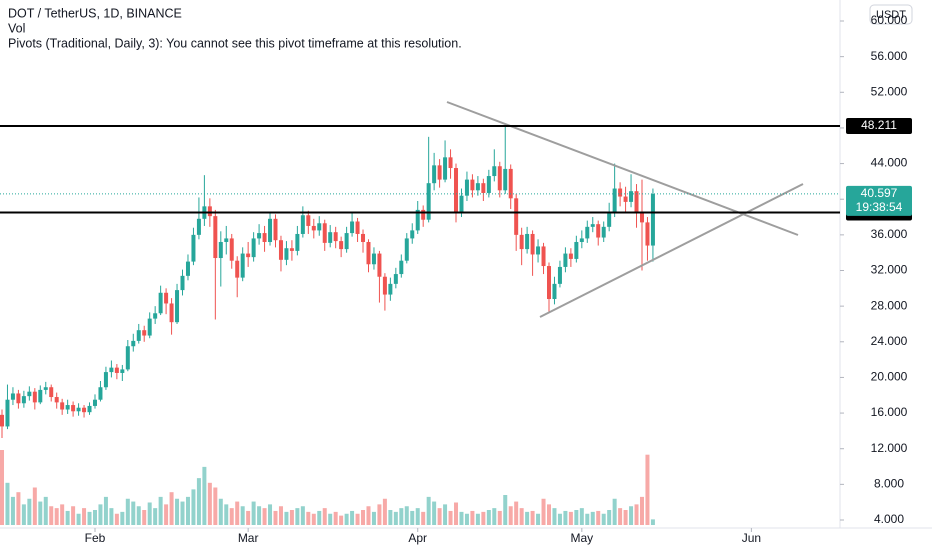  I want to click on y-tick-label: 52.000, so click(889, 91).